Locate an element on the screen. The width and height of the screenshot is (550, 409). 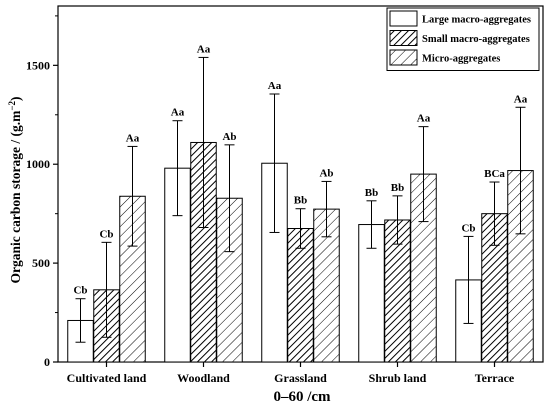
legend-label: Large macro-aggregates is located at coordinates (476, 20).